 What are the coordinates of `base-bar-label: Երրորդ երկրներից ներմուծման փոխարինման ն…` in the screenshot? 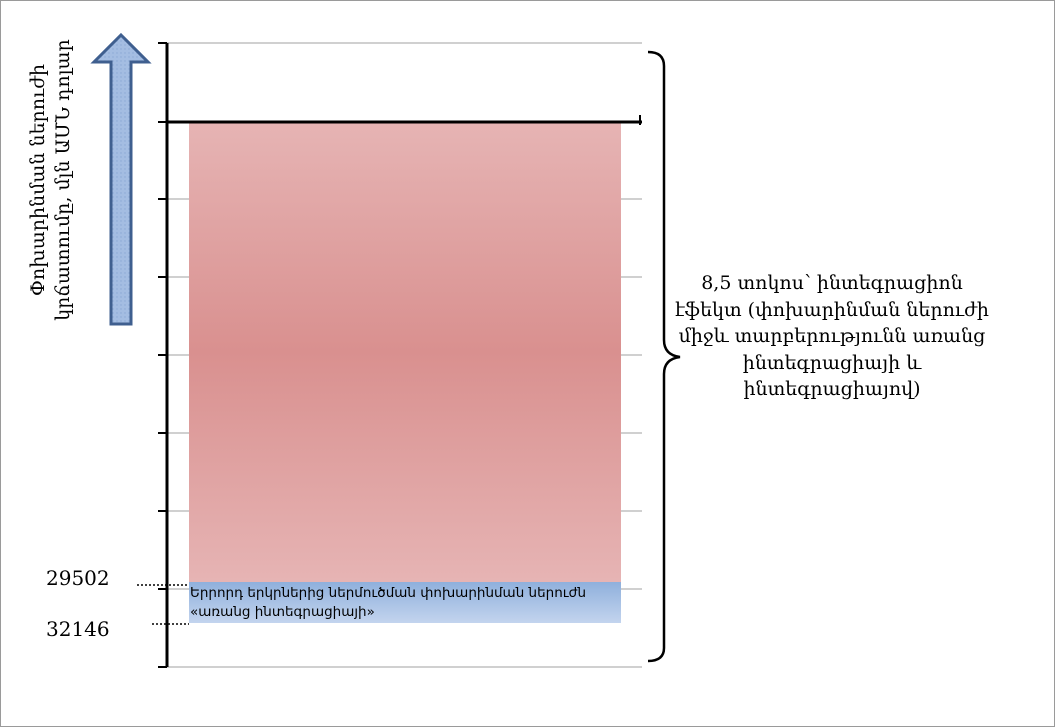 It's located at (388, 602).